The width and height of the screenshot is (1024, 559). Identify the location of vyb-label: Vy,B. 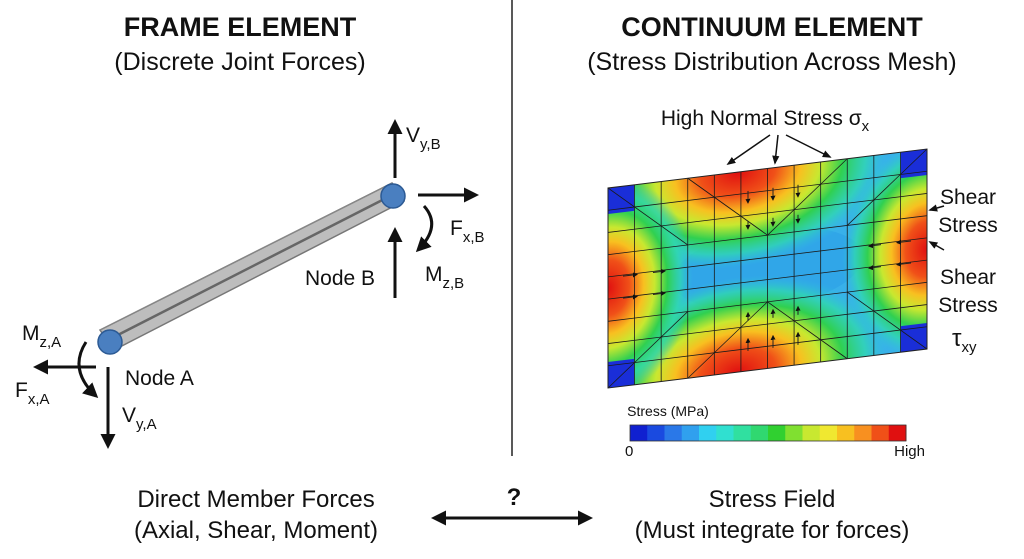
(423, 138).